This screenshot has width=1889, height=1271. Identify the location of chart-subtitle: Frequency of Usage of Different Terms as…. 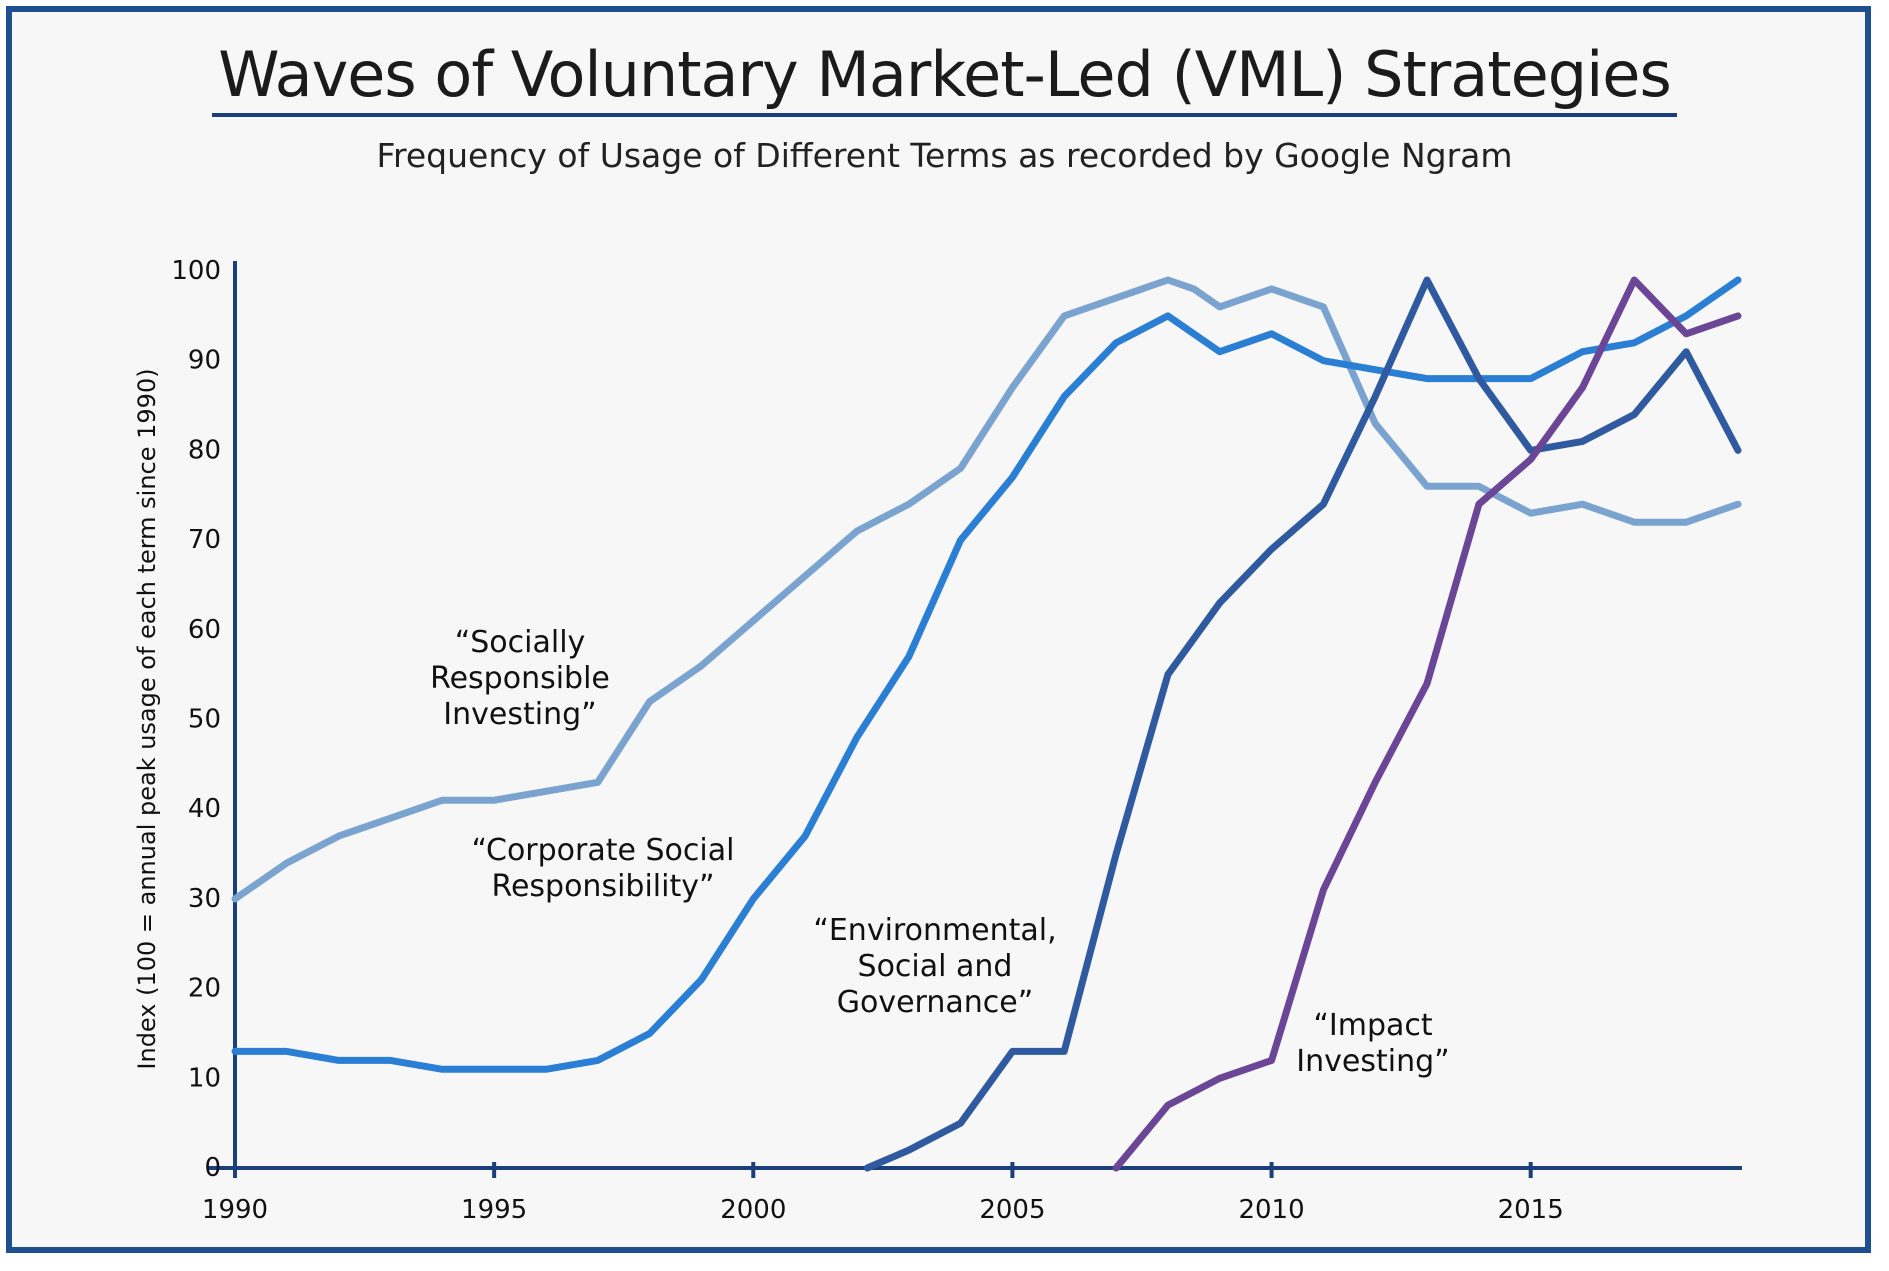
(944, 155).